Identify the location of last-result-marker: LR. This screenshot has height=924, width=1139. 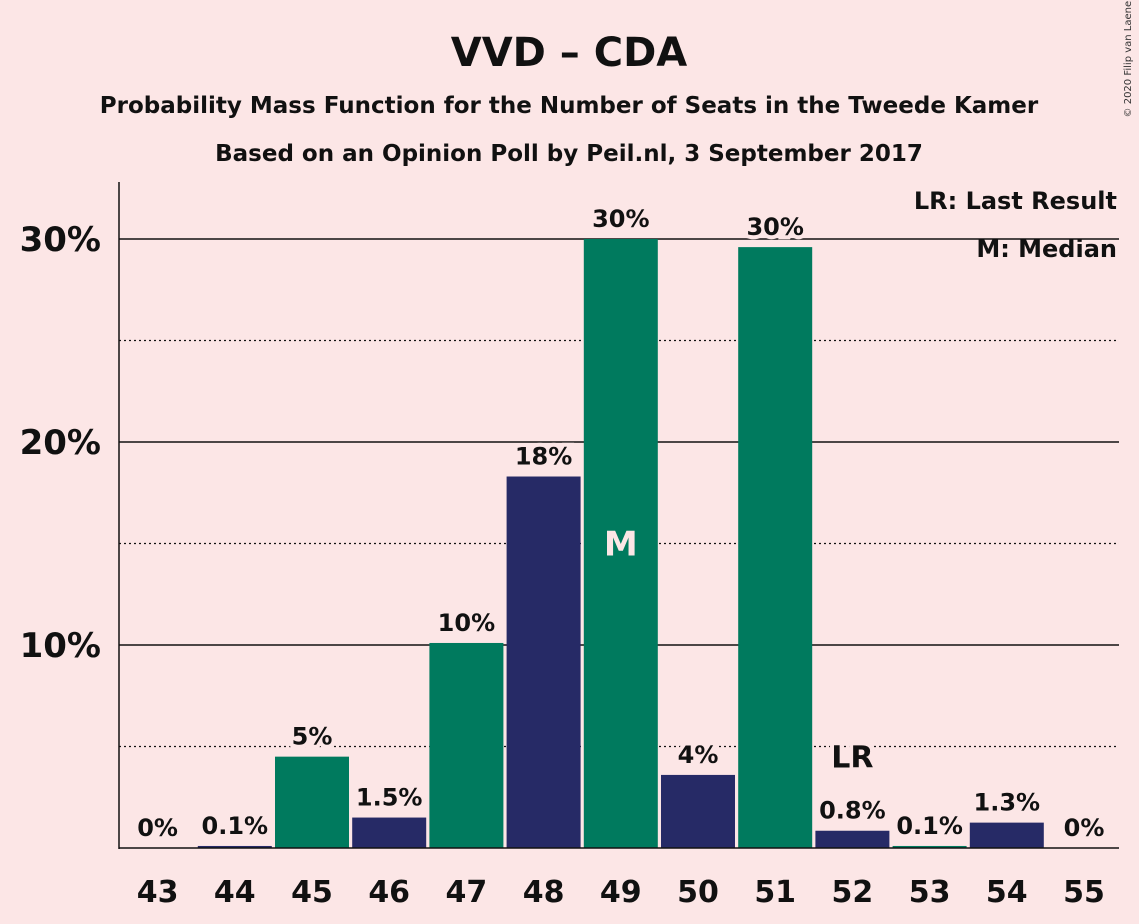
(852, 758).